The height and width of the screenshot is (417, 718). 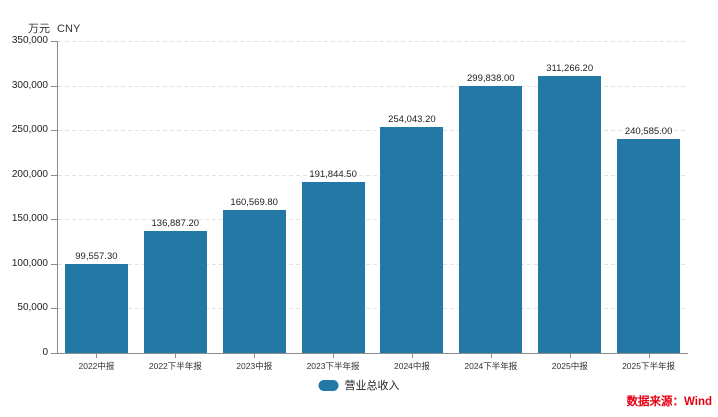 What do you see at coordinates (569, 366) in the screenshot?
I see `x-axis-label: 2025中报` at bounding box center [569, 366].